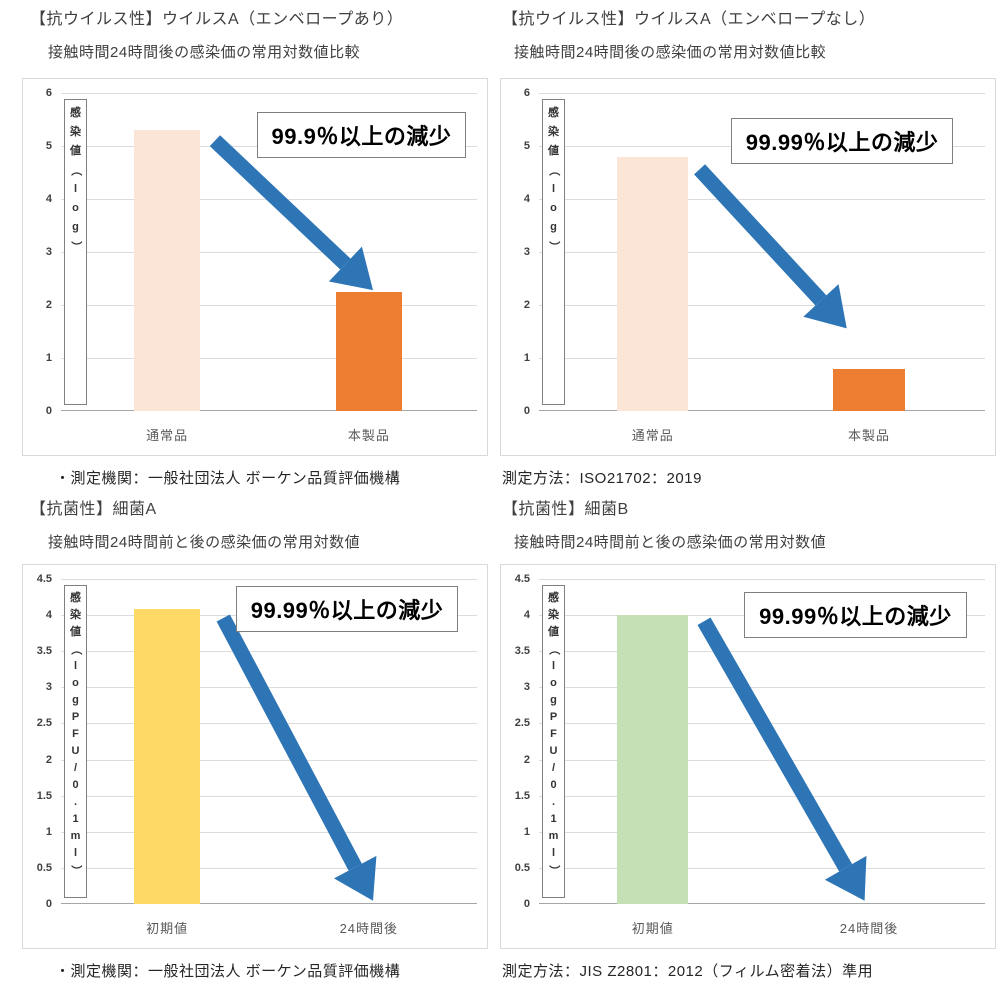  I want to click on chart-title: 【抗ウイルス性】ウイルスA（エンベロープなし）, so click(689, 19).